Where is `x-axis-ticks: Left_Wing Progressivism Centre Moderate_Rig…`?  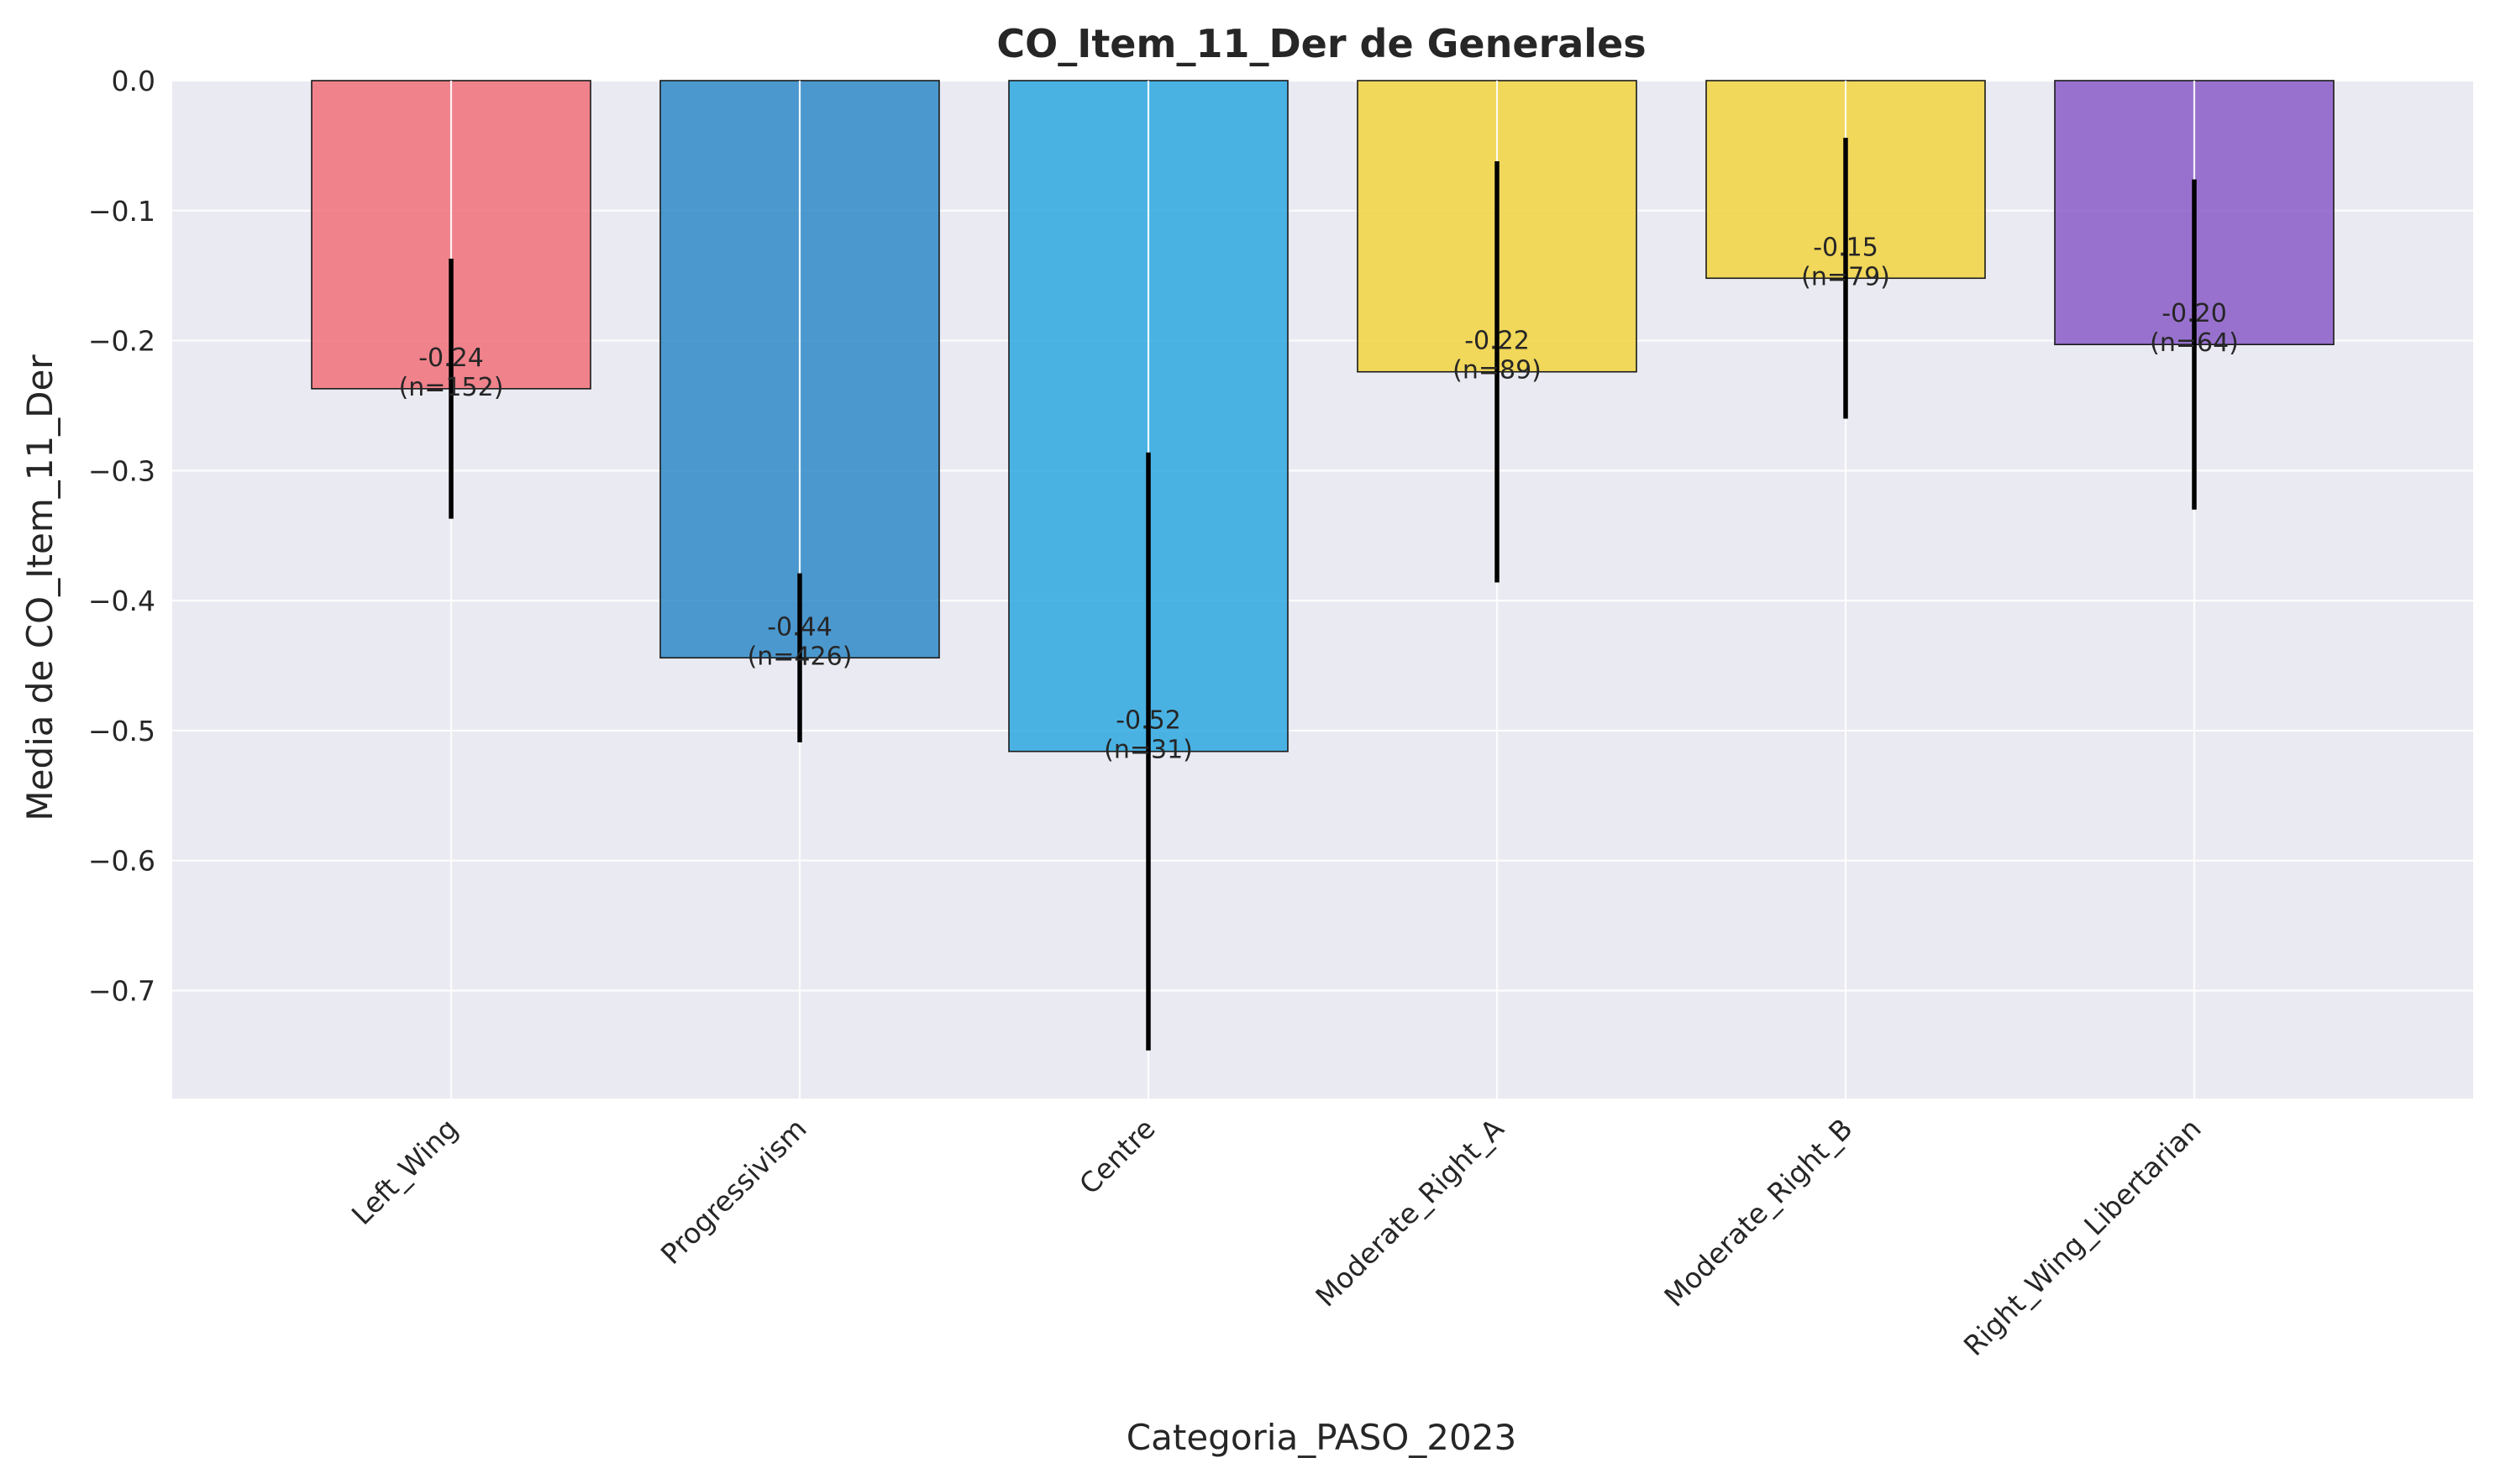
x-axis-ticks: Left_Wing Progressivism Centre Moderate_Rig… is located at coordinates (1276, 1237).